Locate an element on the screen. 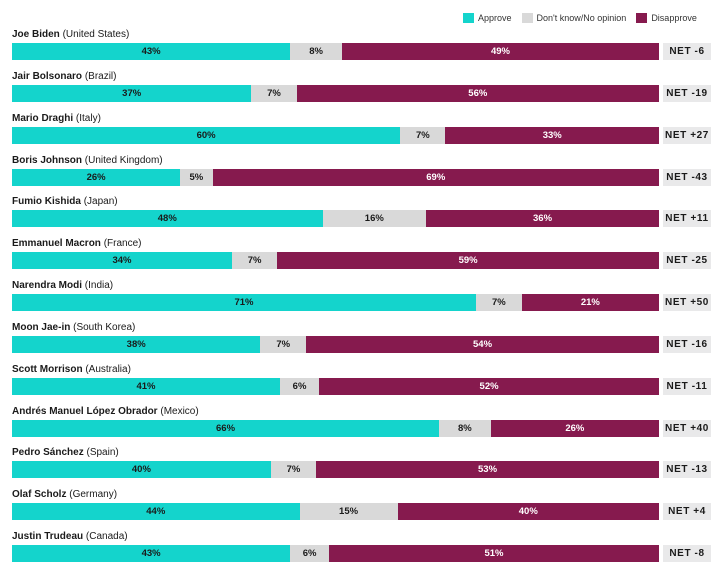 The height and width of the screenshot is (580, 720). leader-country: (South Korea) is located at coordinates (104, 327).